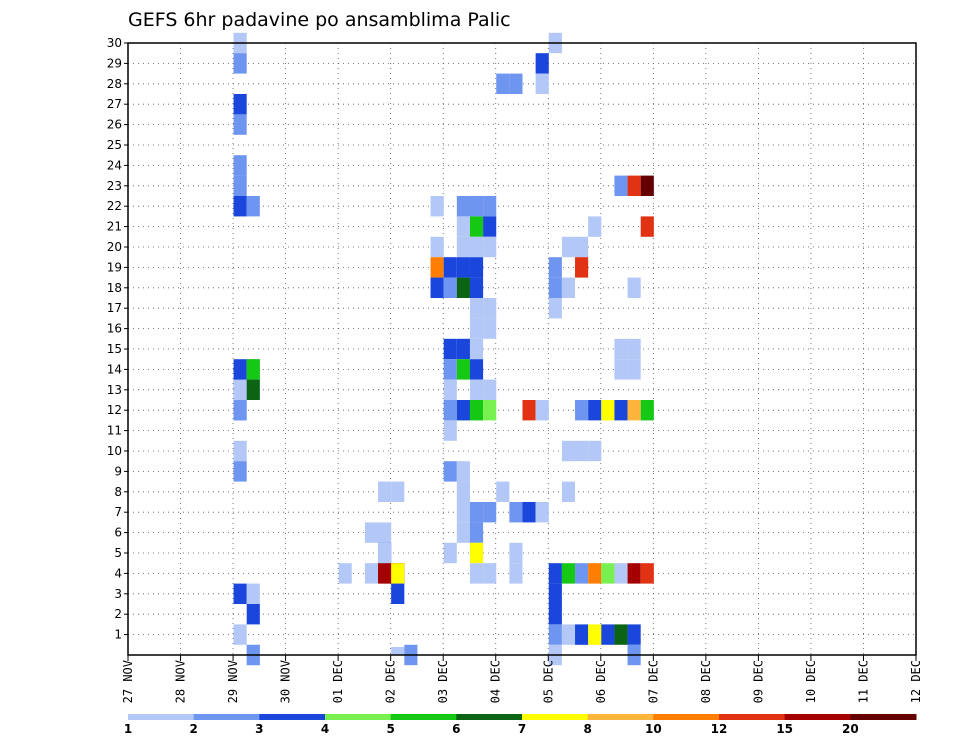  Describe the element at coordinates (118, 614) in the screenshot. I see `y-tick-label: 2` at that location.